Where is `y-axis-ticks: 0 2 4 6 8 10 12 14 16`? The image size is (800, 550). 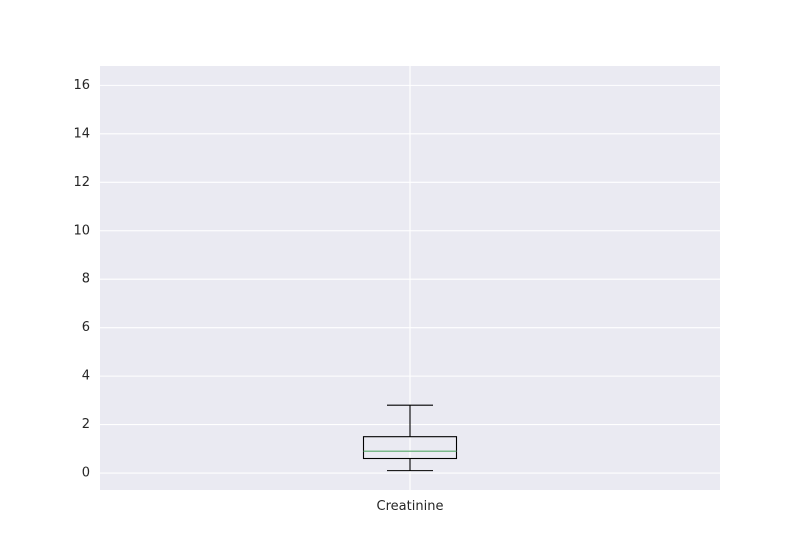
y-axis-ticks: 0 2 4 6 8 10 12 14 16 is located at coordinates (81, 279).